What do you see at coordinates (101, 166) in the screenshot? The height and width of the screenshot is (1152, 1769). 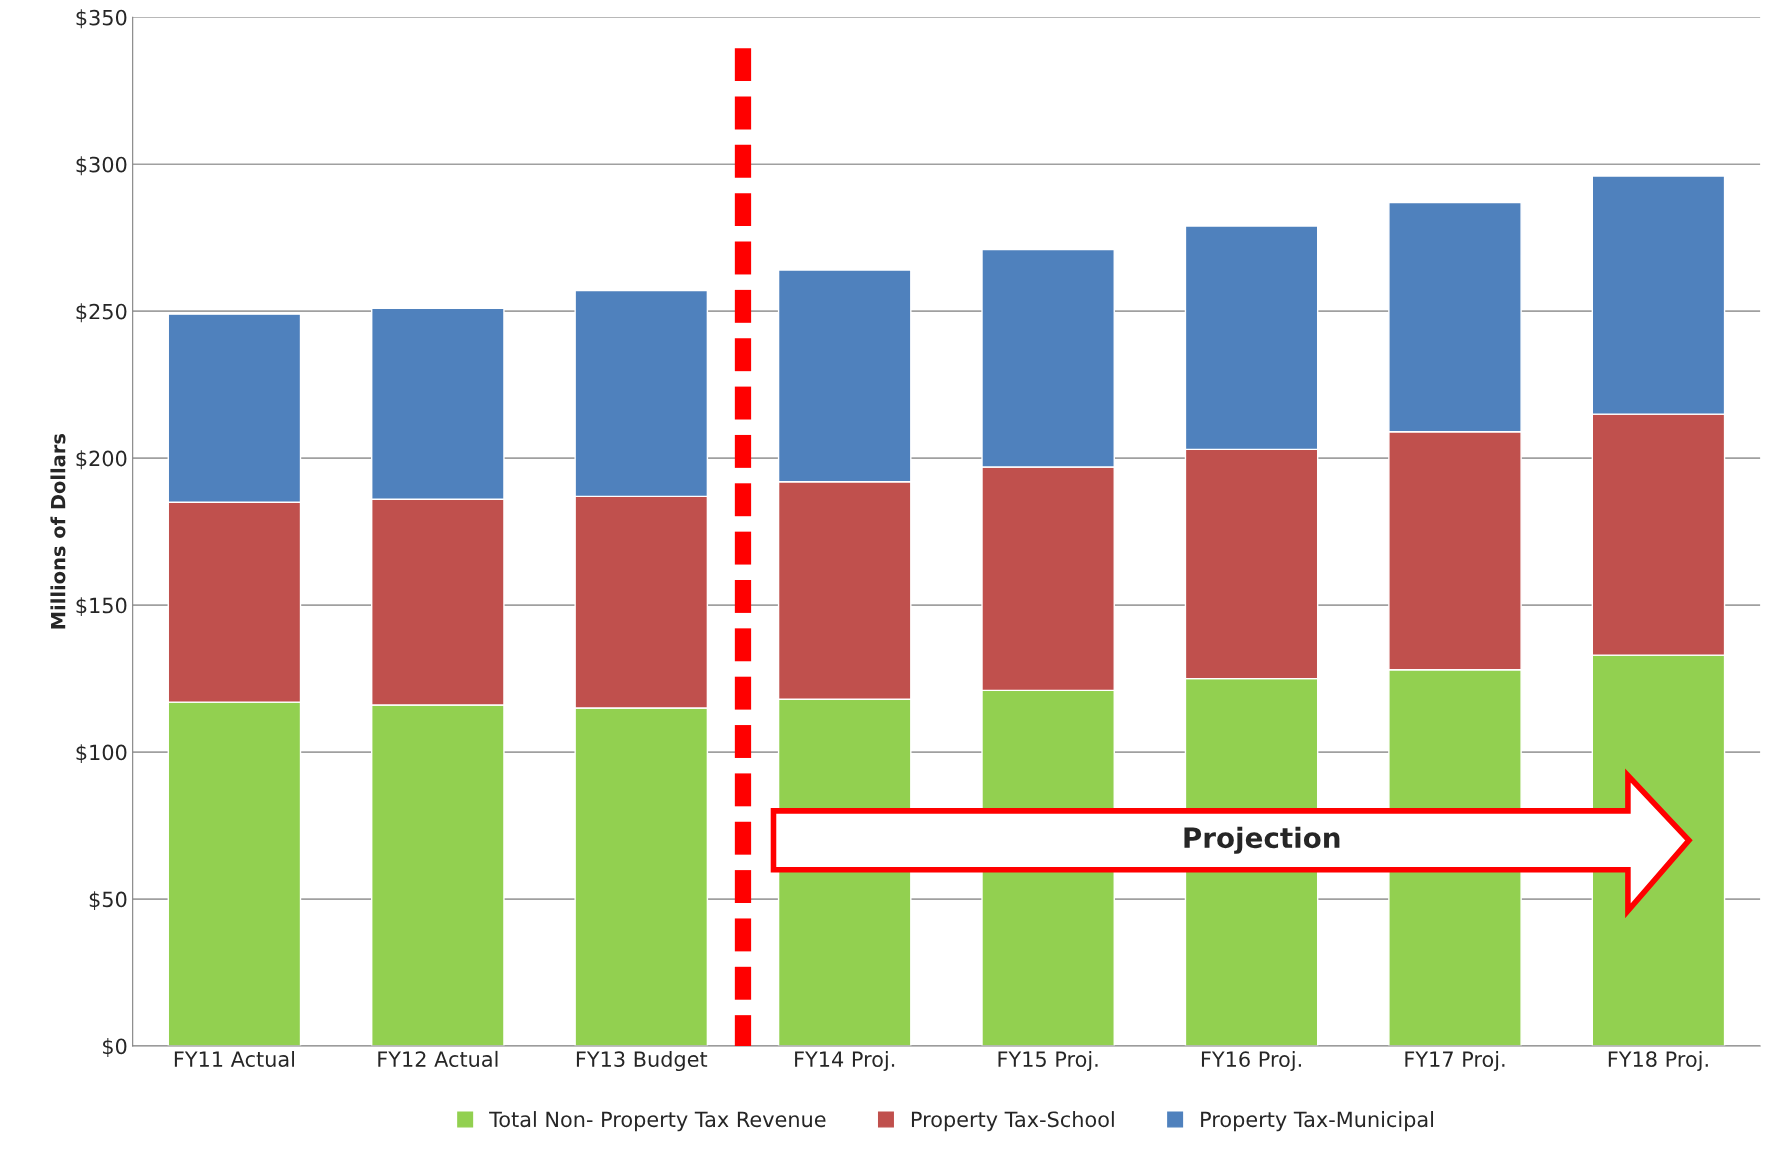 I see `y-tick-label: $300` at bounding box center [101, 166].